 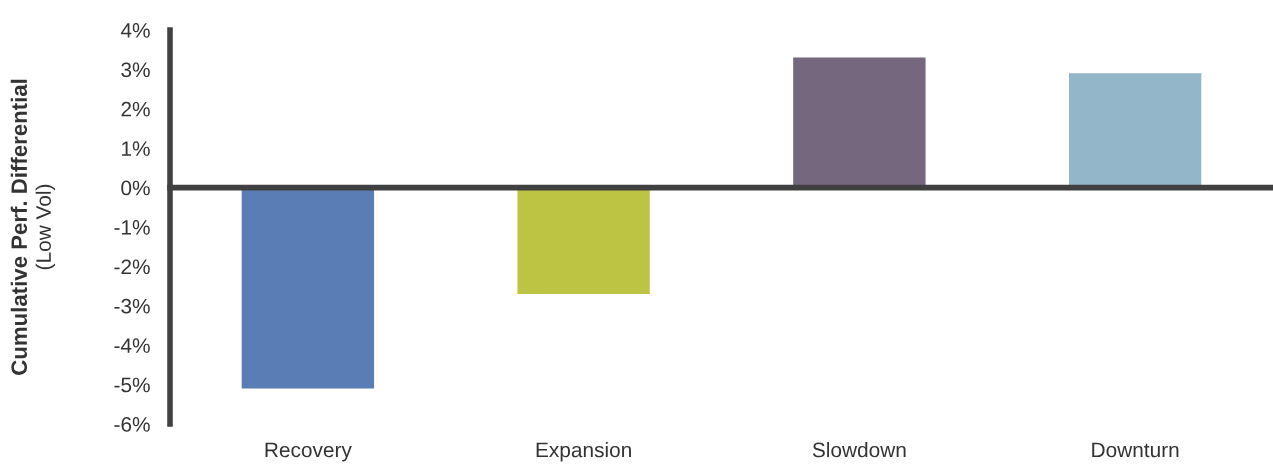 What do you see at coordinates (135, 30) in the screenshot?
I see `y-tick-label: 4%` at bounding box center [135, 30].